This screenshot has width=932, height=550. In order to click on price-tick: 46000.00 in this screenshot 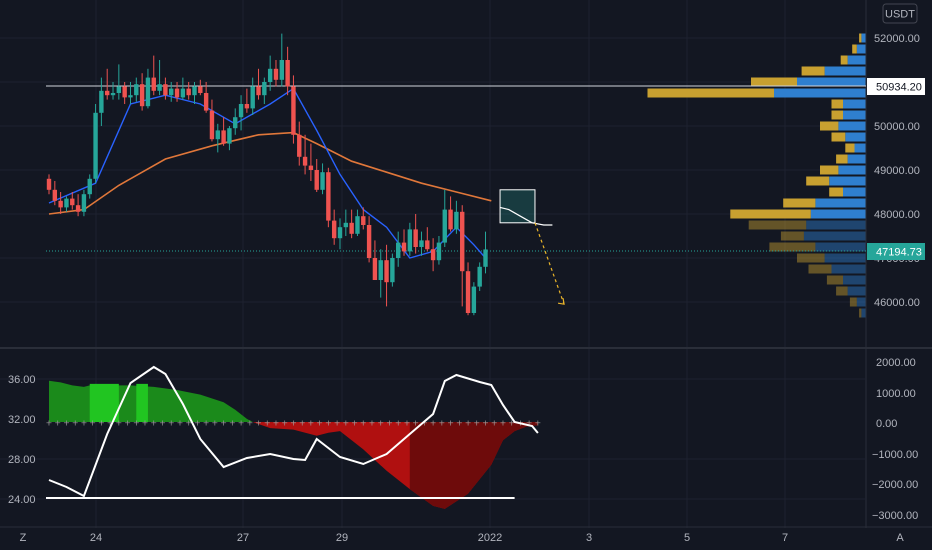, I will do `click(897, 303)`.